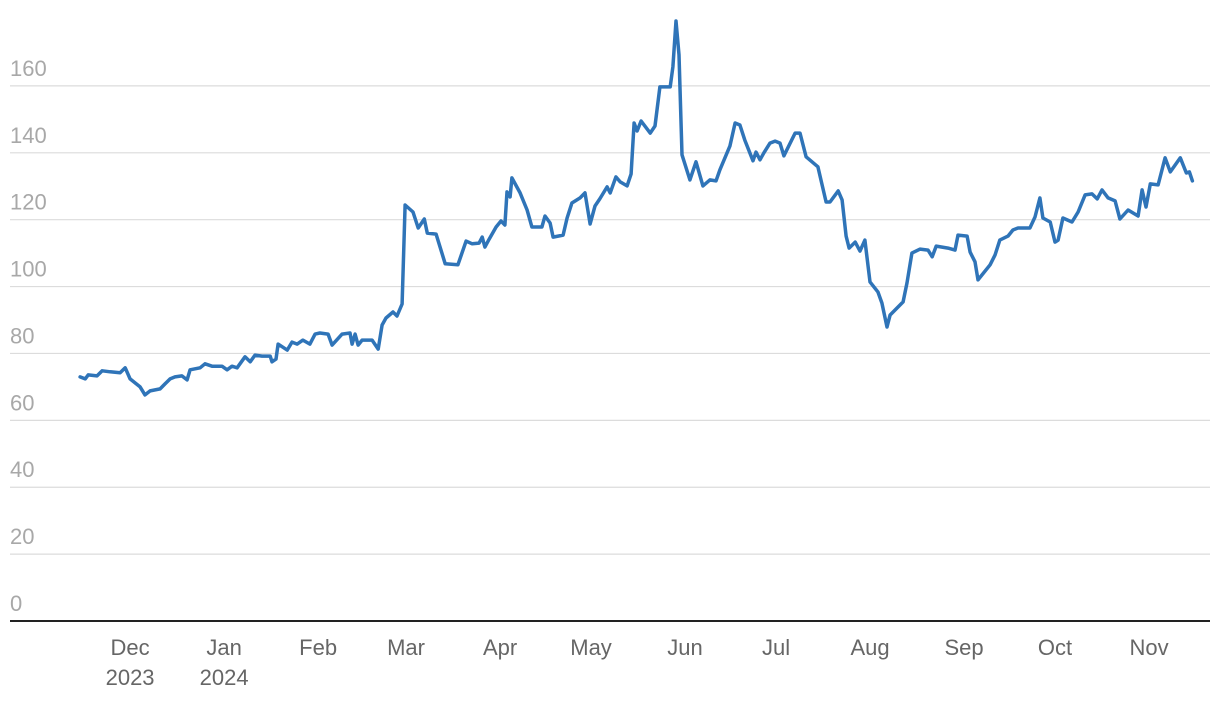  I want to click on y-tick-label: 160, so click(28, 68).